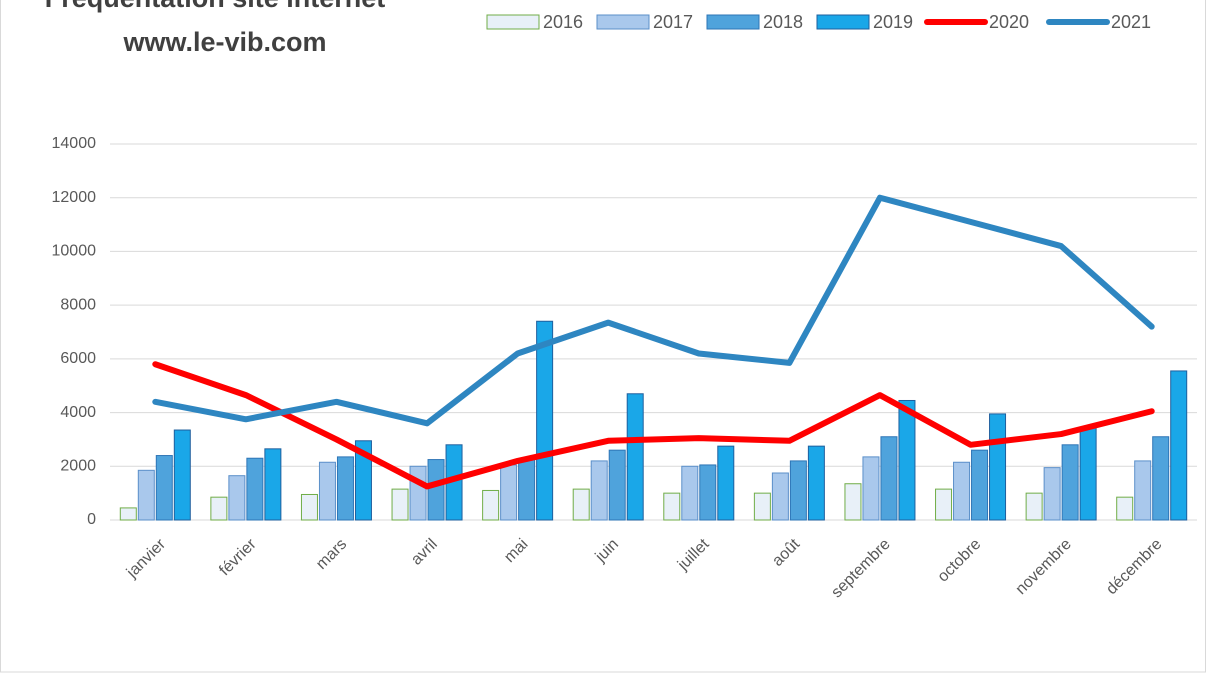 The image size is (1207, 678). Describe the element at coordinates (78, 466) in the screenshot. I see `y-tick-label: 2000` at that location.